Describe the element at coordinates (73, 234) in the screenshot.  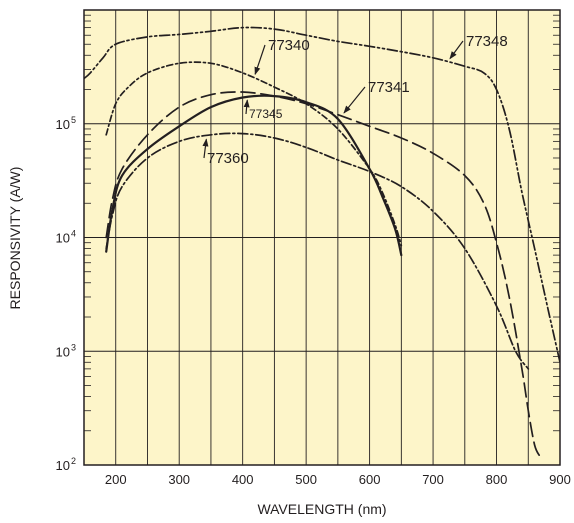
I see `y-tick-exponent: 4` at that location.